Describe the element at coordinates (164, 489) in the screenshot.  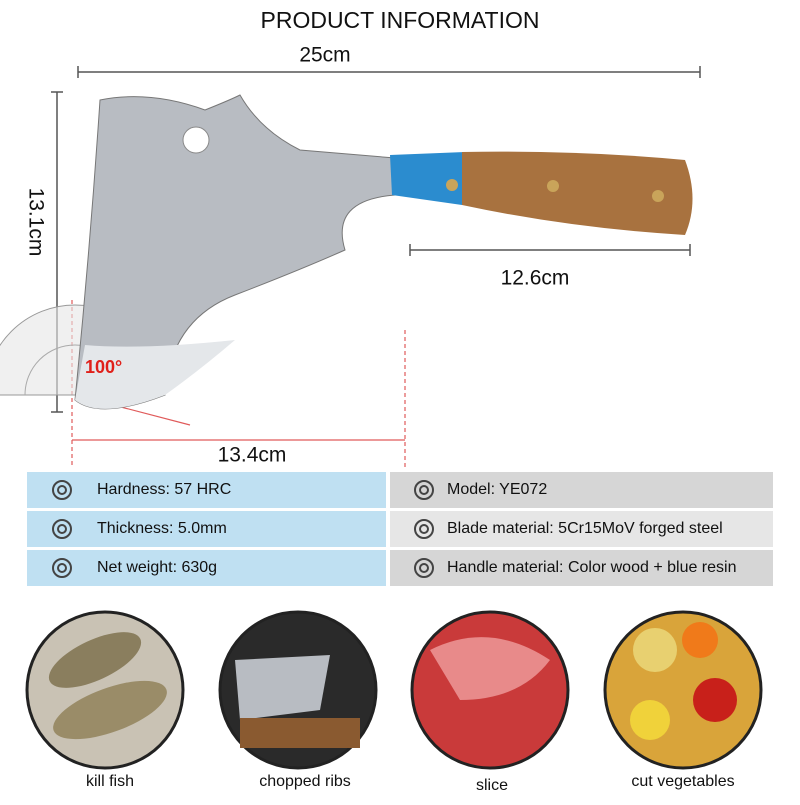
I see `spec-text: Hardness: 57 HRC` at that location.